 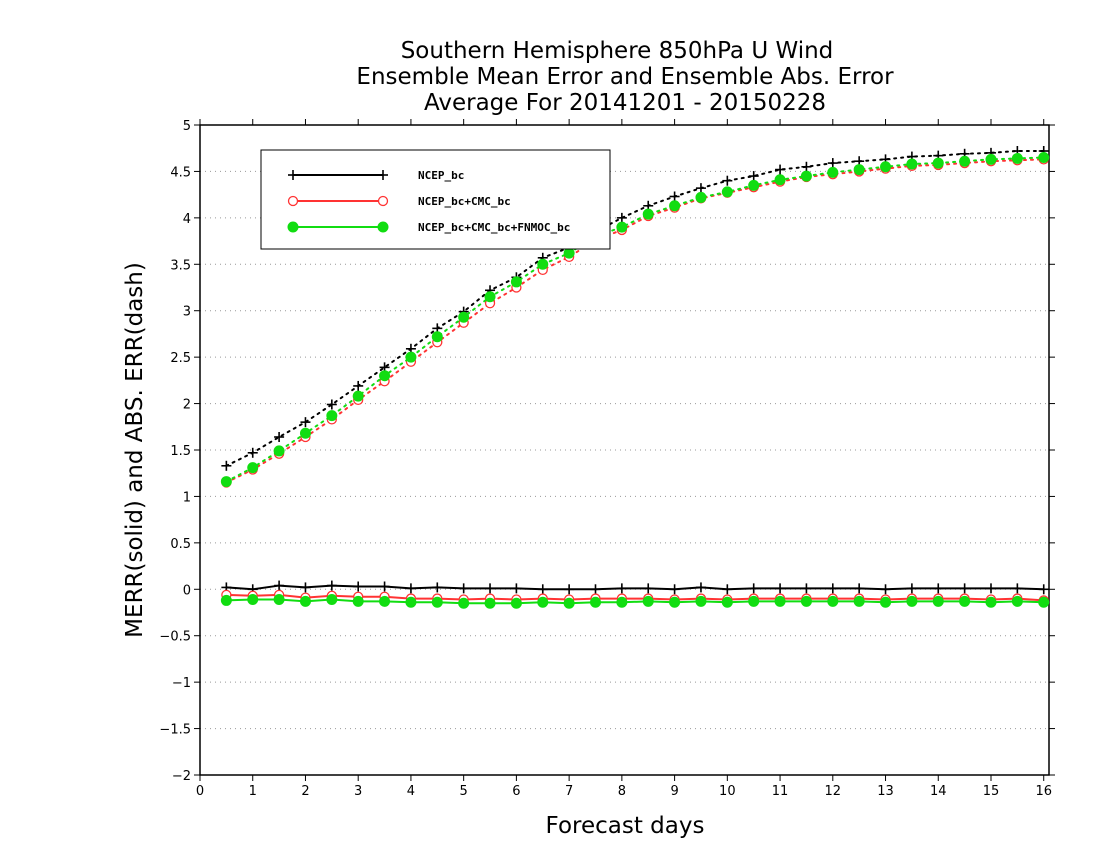 What do you see at coordinates (187, 497) in the screenshot?
I see `y-tick-label: 1` at bounding box center [187, 497].